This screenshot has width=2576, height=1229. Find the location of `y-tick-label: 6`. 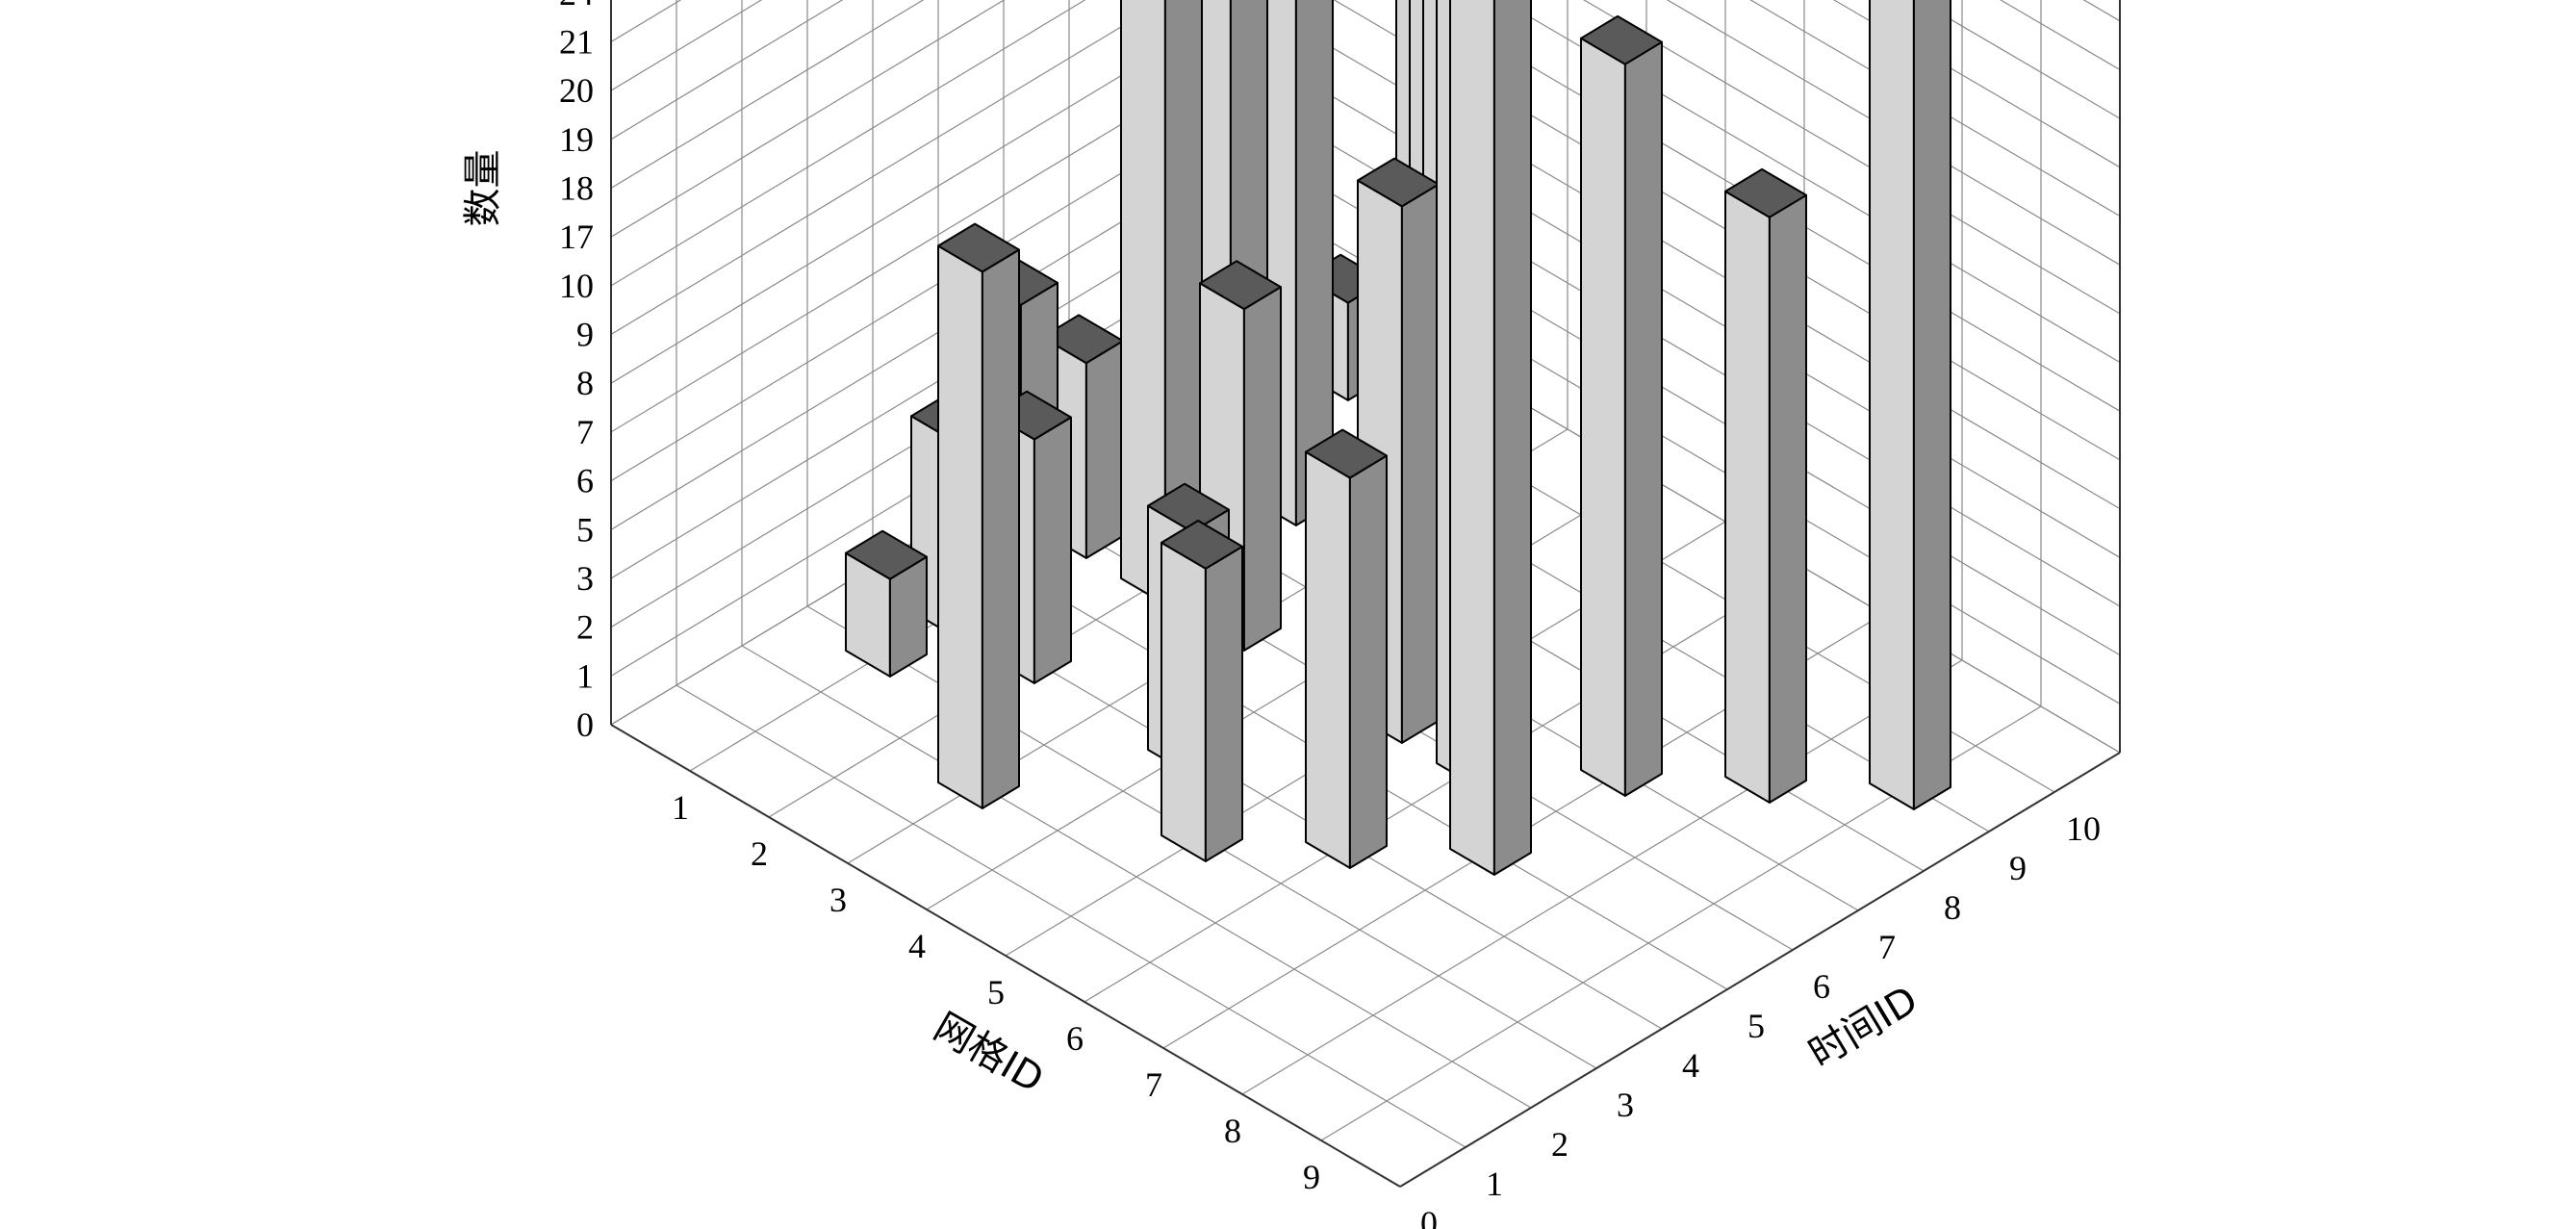

y-tick-label: 6 is located at coordinates (1821, 987).